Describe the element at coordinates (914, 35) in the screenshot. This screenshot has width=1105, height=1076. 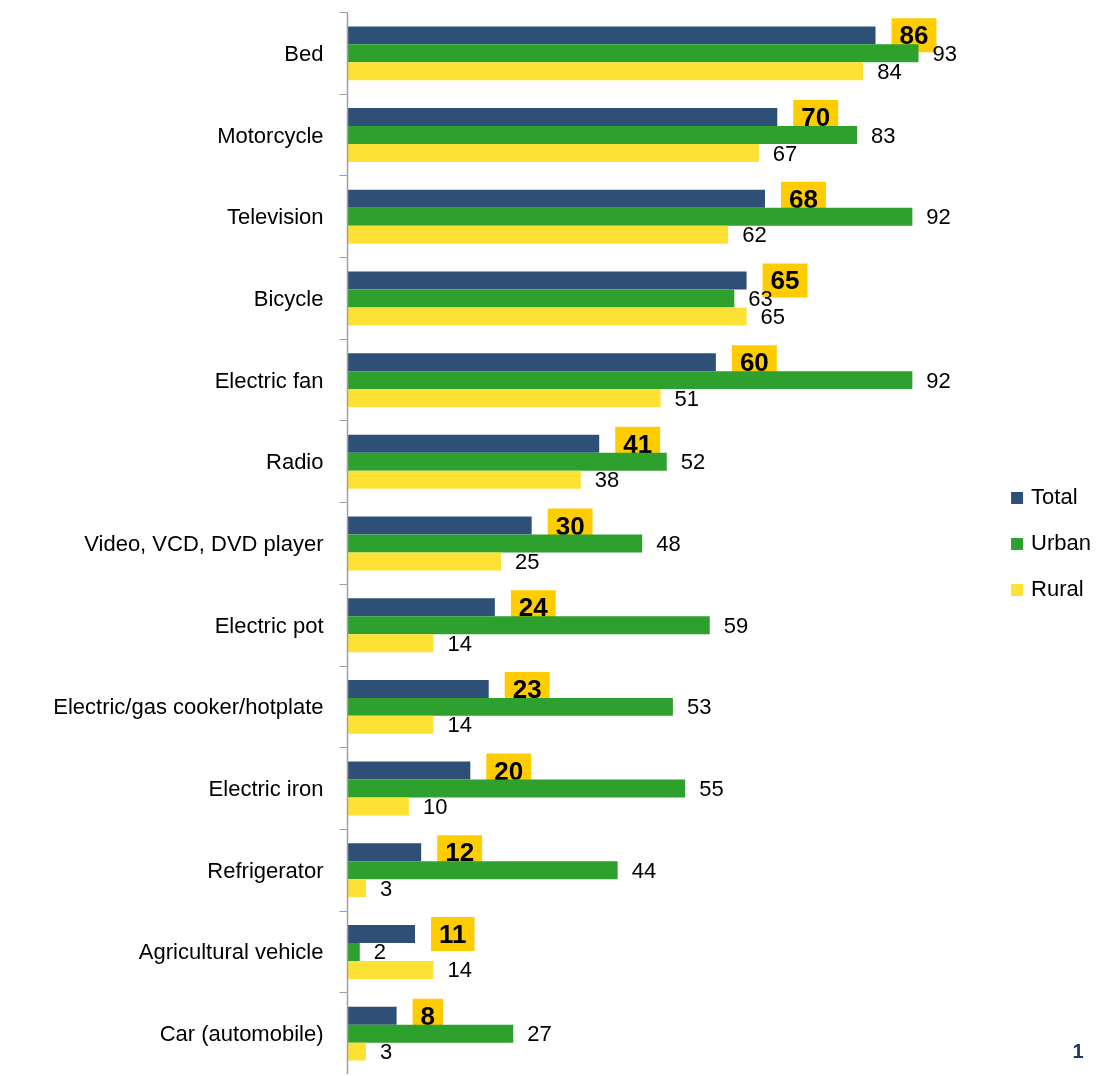
I see `data-label: 86` at that location.